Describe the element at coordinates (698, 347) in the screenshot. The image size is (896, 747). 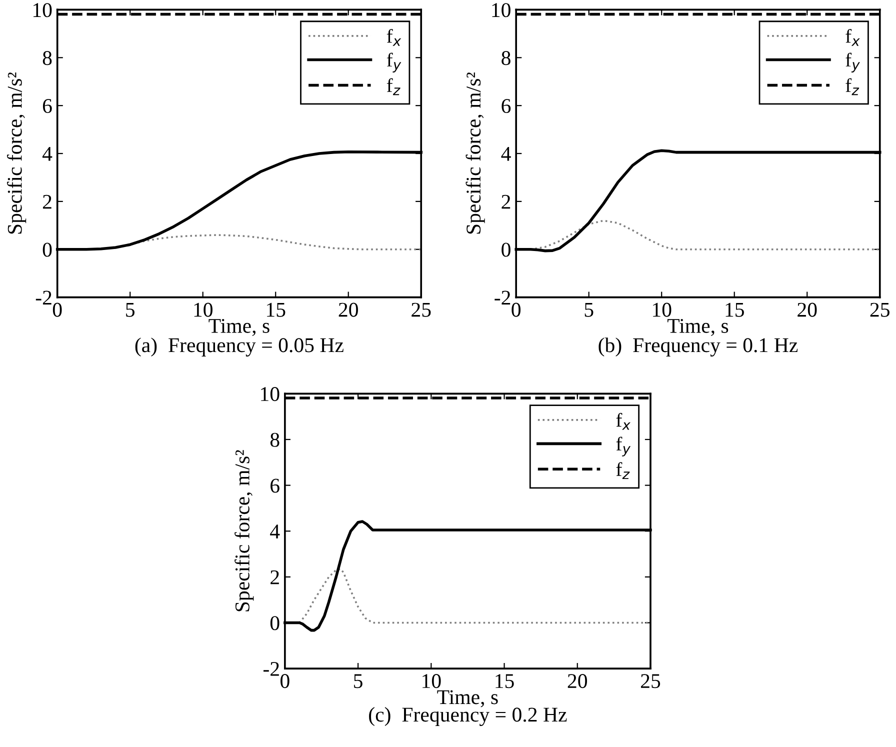
I see `text: (b) Frequency = 0.1 Hz` at that location.